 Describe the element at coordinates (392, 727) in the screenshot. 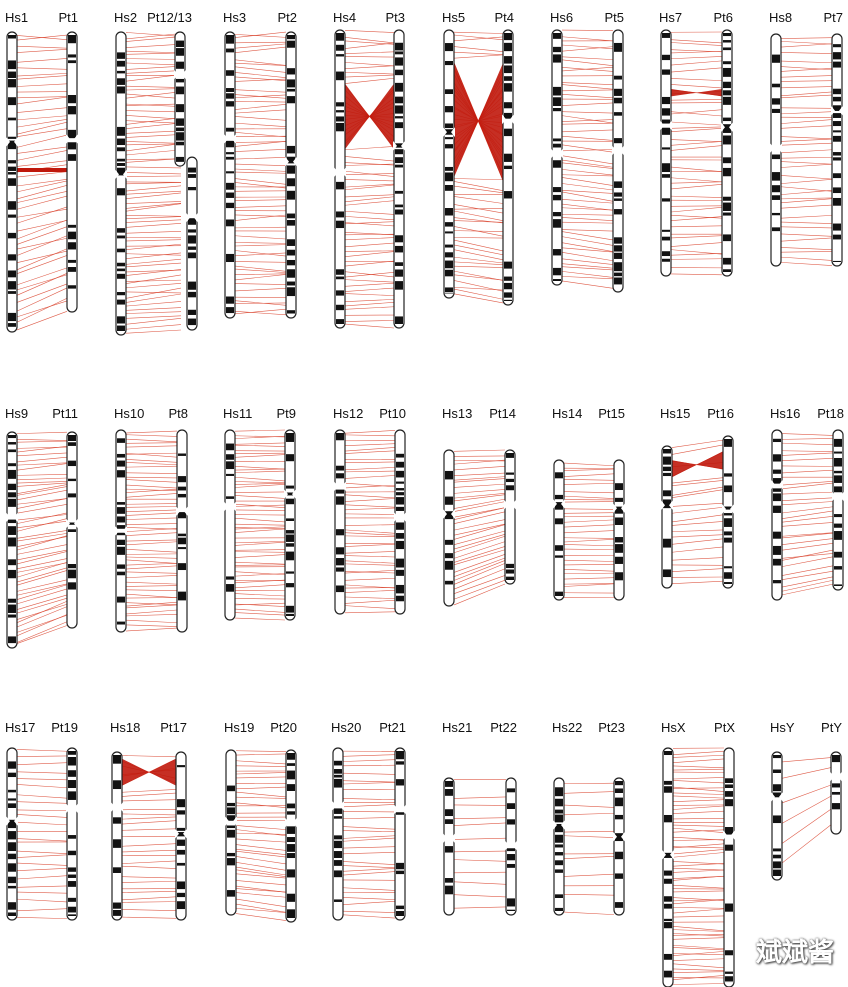

I see `chimp-chromosome-label: Pt21` at that location.